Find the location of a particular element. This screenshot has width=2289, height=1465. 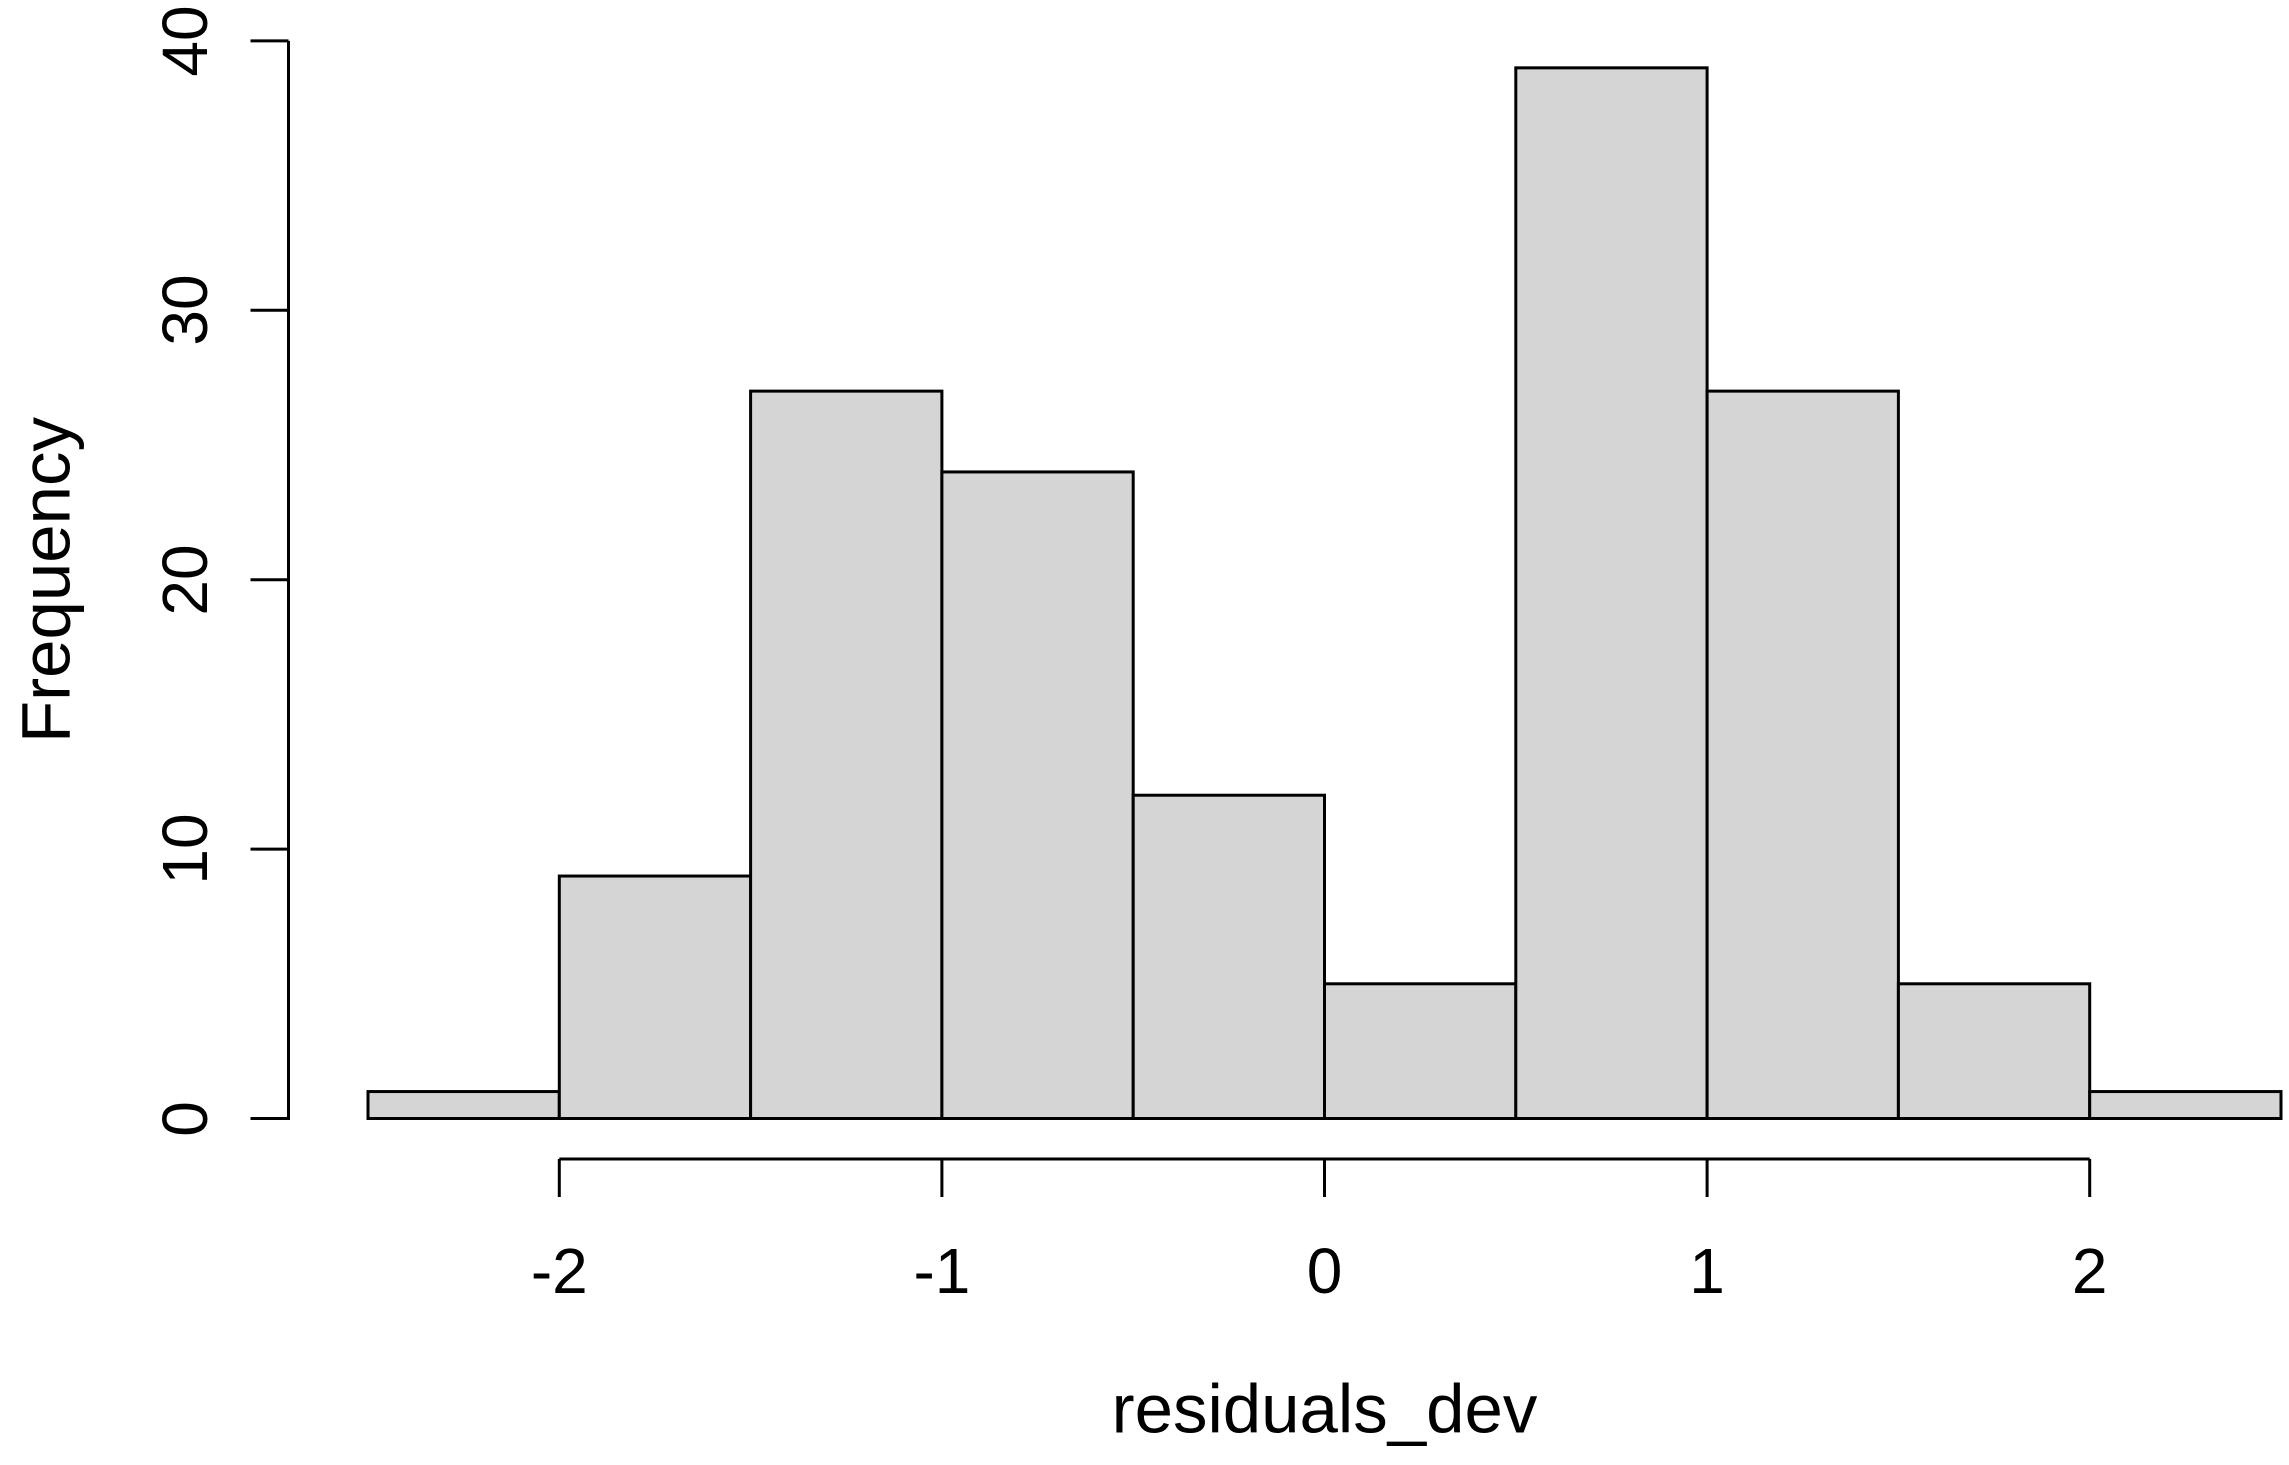

y-axis-label: Frequency is located at coordinates (46, 579).